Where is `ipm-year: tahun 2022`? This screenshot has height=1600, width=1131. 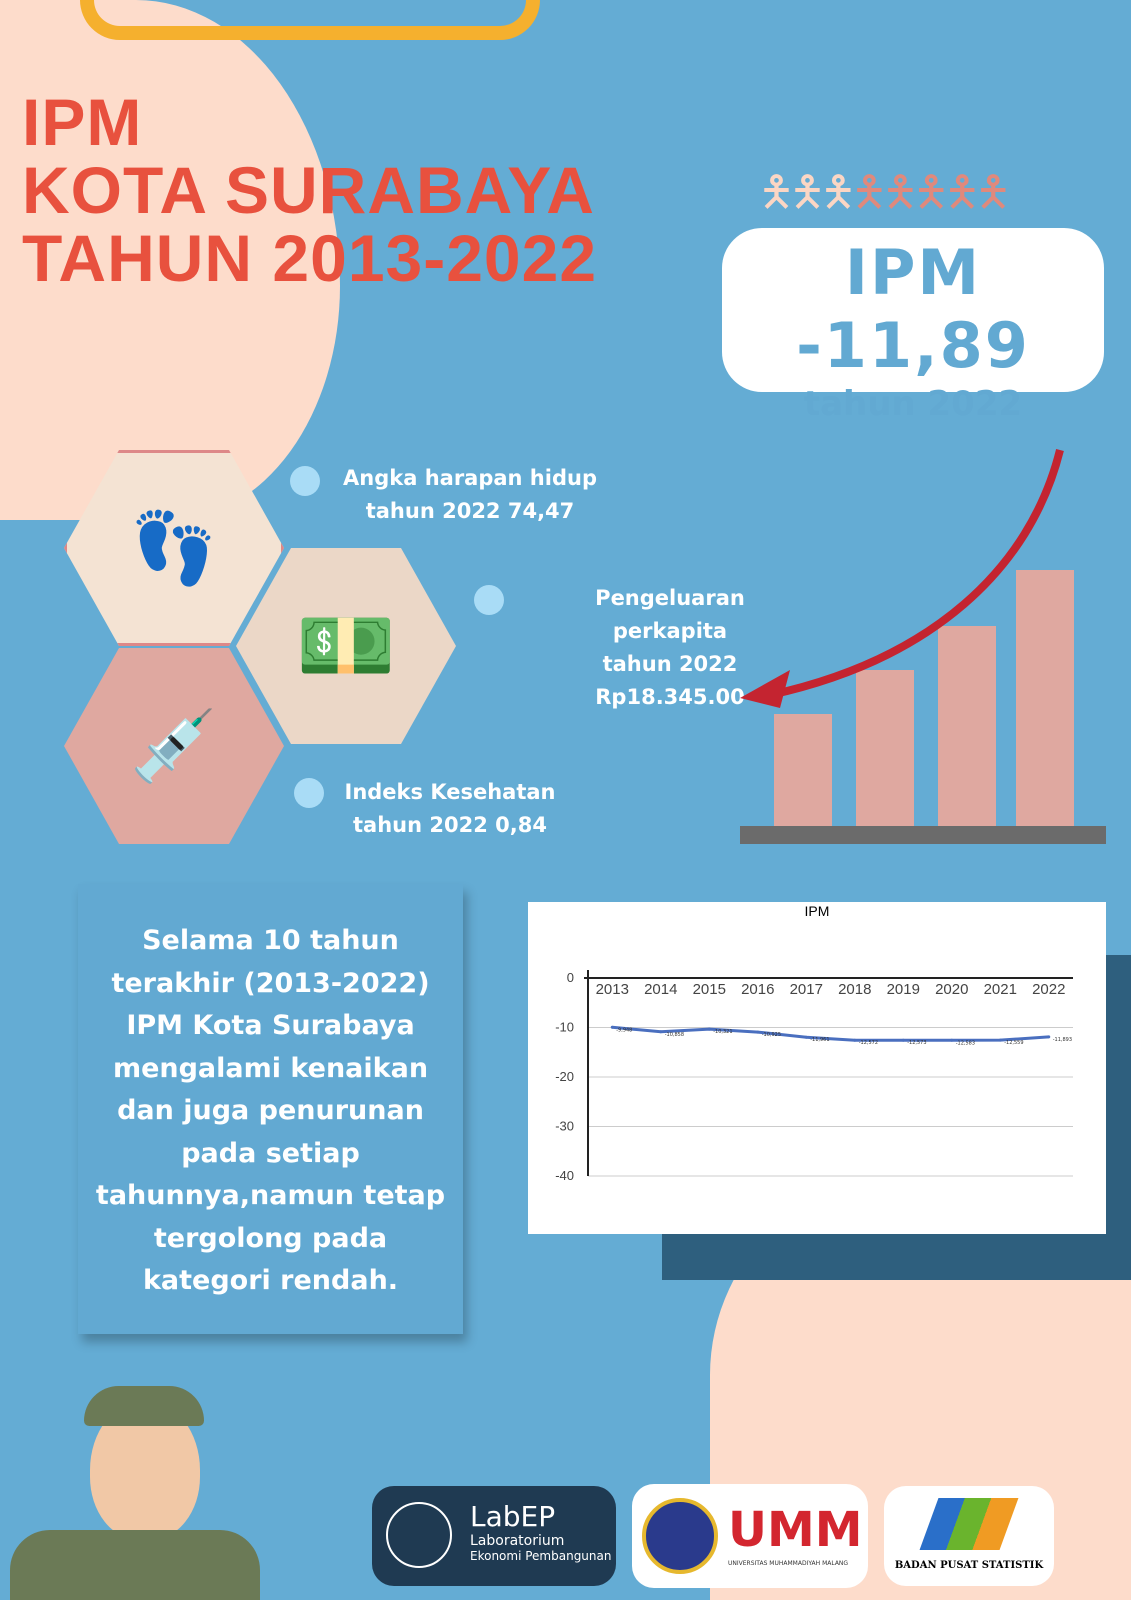
ipm-year: tahun 2022 is located at coordinates (913, 404).